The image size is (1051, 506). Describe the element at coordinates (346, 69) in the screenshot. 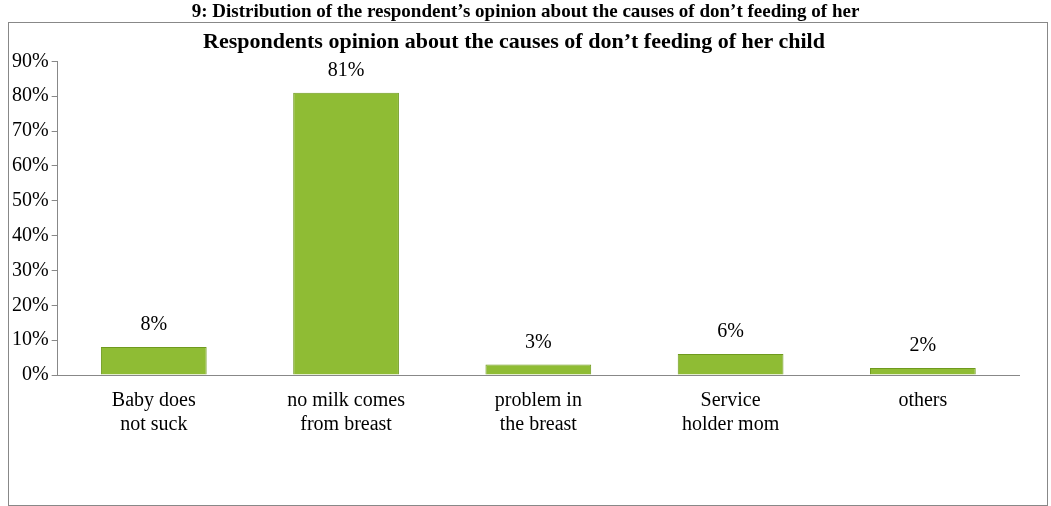

I see `data-label: 81%` at that location.